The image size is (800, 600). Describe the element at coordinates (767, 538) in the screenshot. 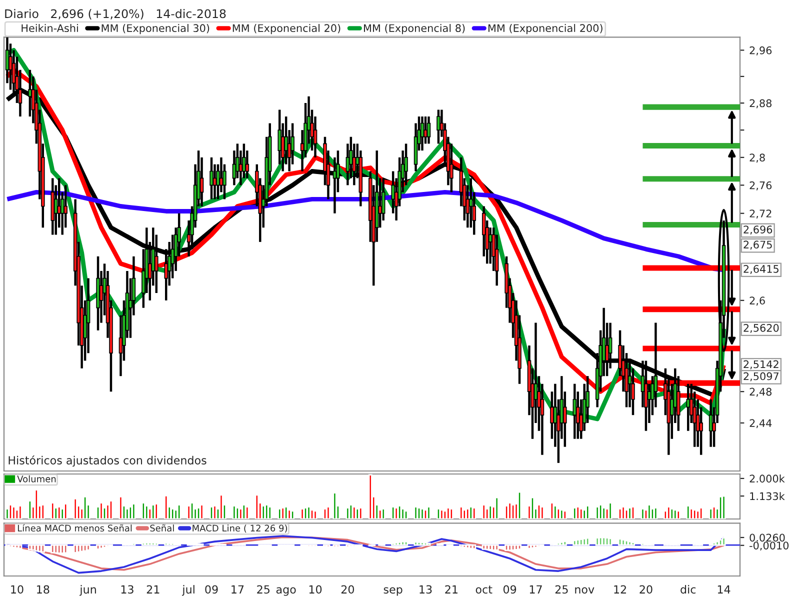

I see `y-tick-label: 0.0260` at that location.